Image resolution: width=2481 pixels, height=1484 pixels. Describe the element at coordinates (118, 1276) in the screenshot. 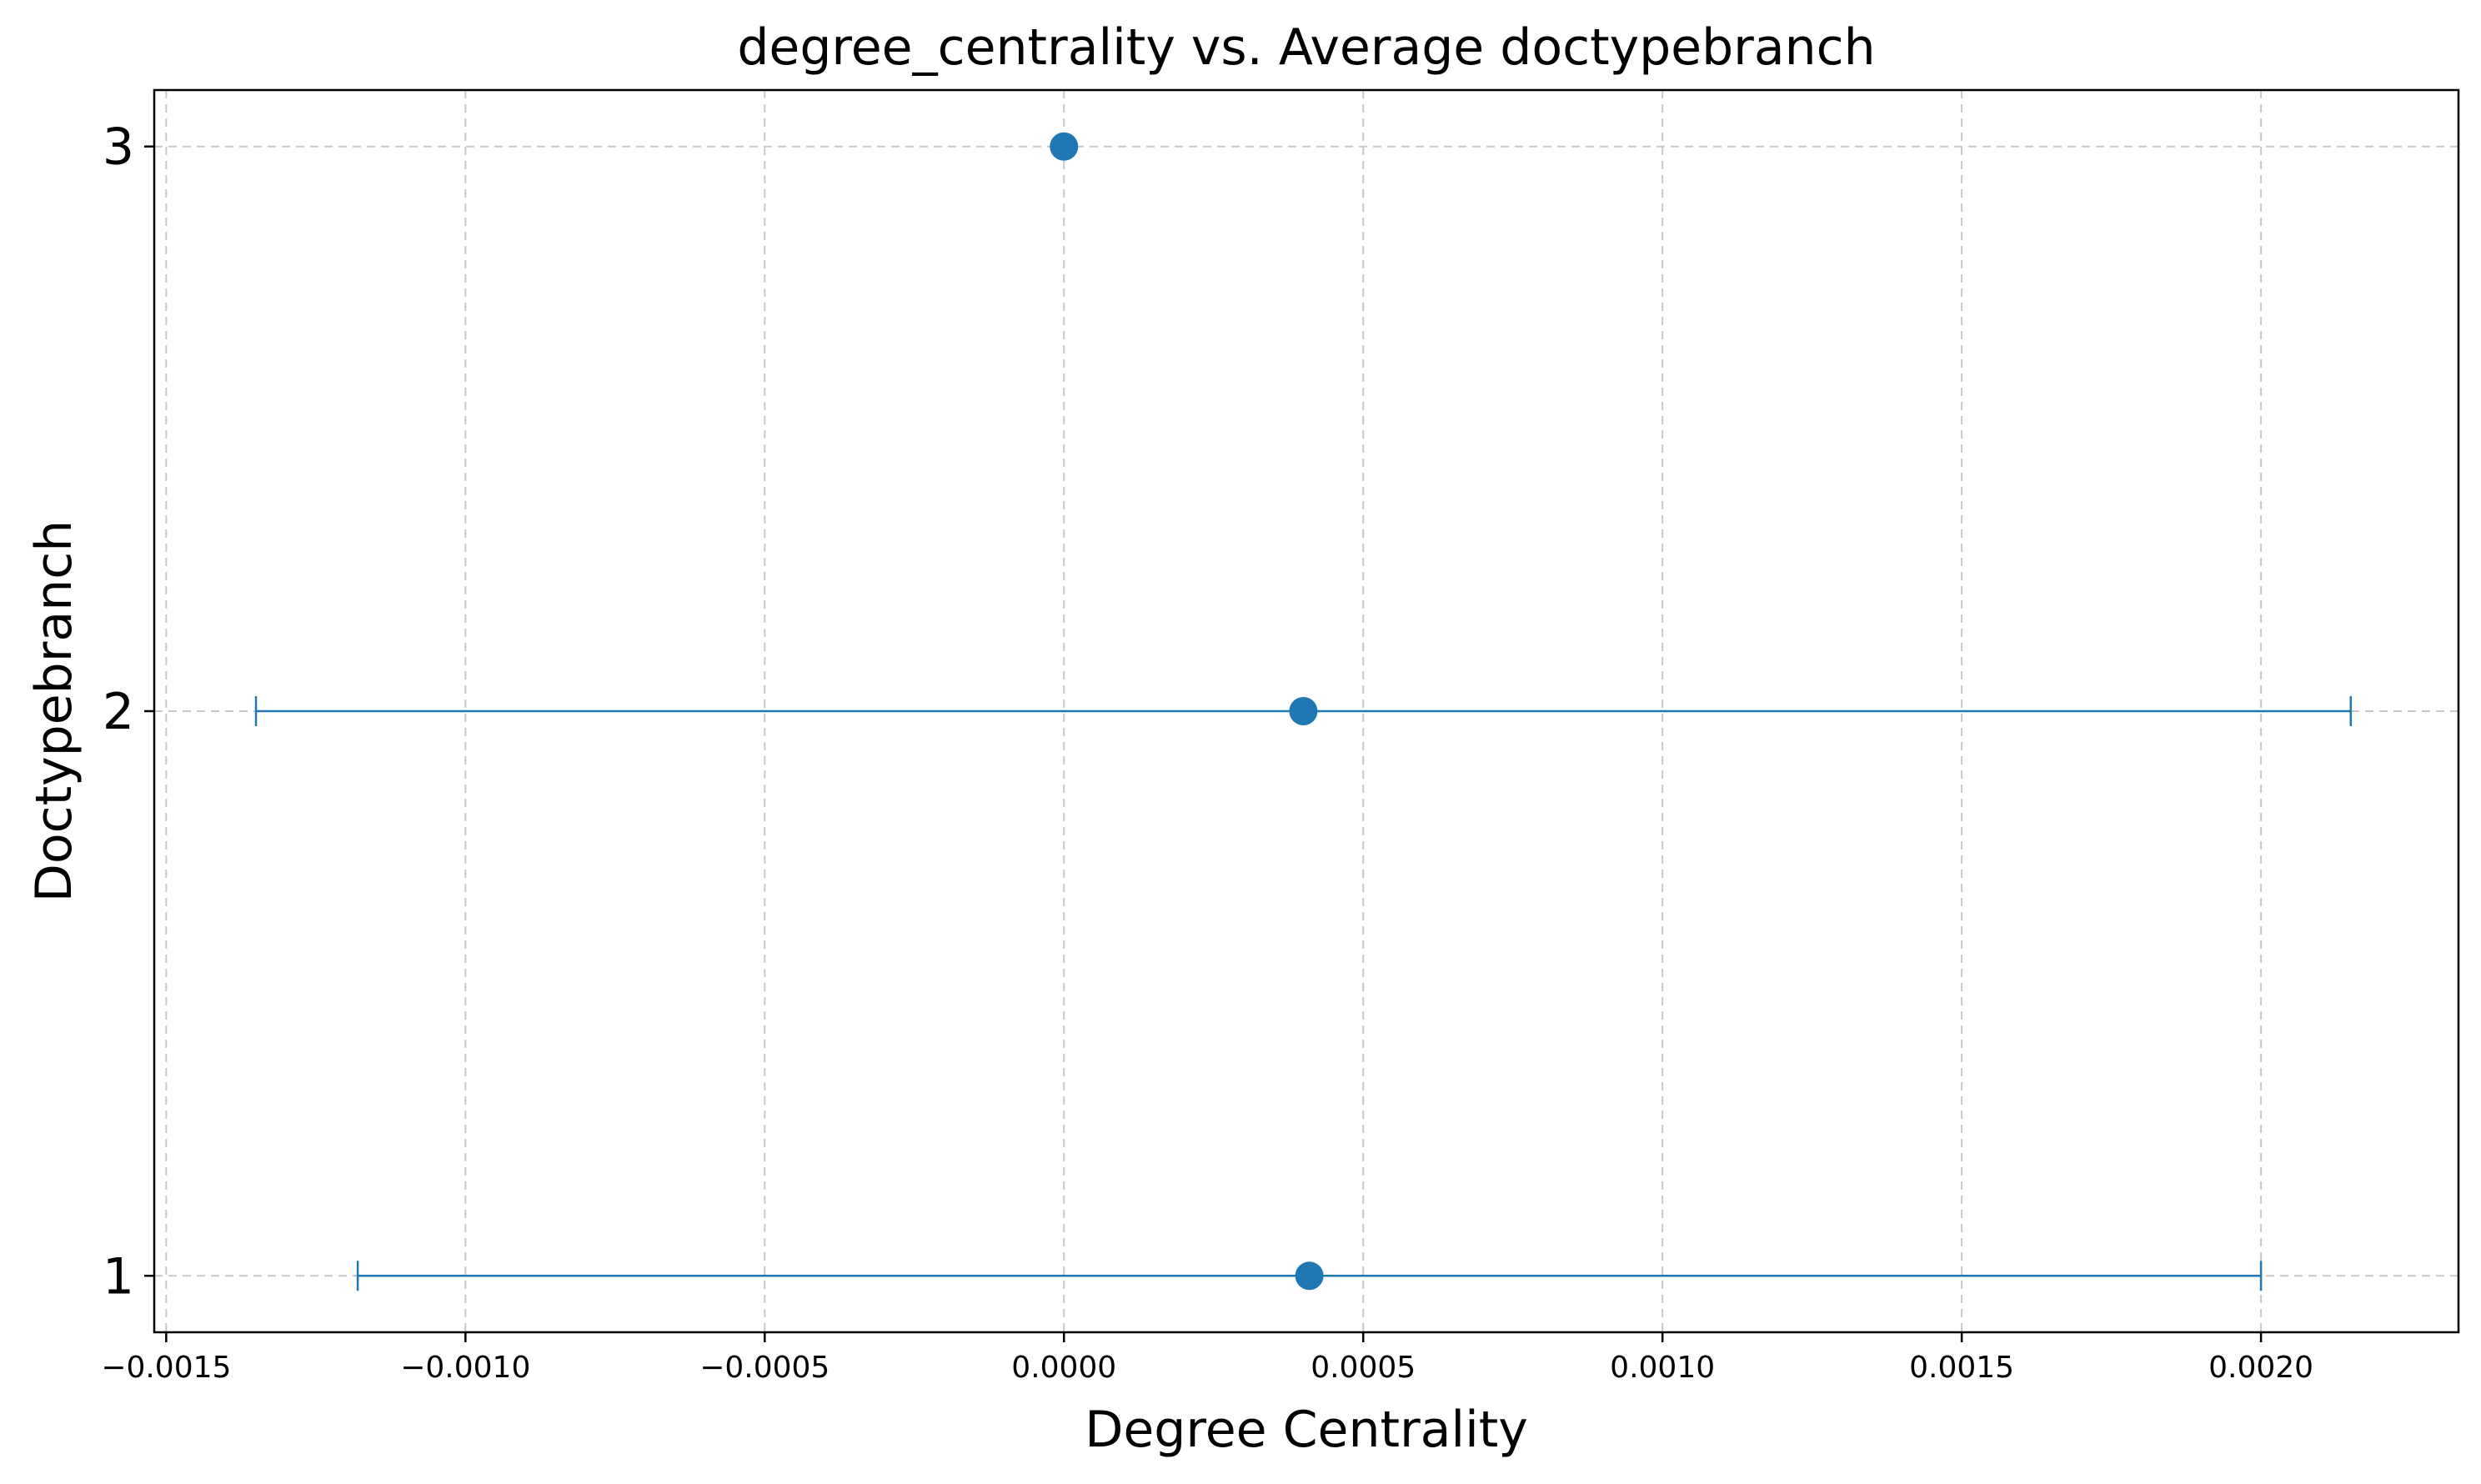

I see `y-tick-label: 1` at that location.